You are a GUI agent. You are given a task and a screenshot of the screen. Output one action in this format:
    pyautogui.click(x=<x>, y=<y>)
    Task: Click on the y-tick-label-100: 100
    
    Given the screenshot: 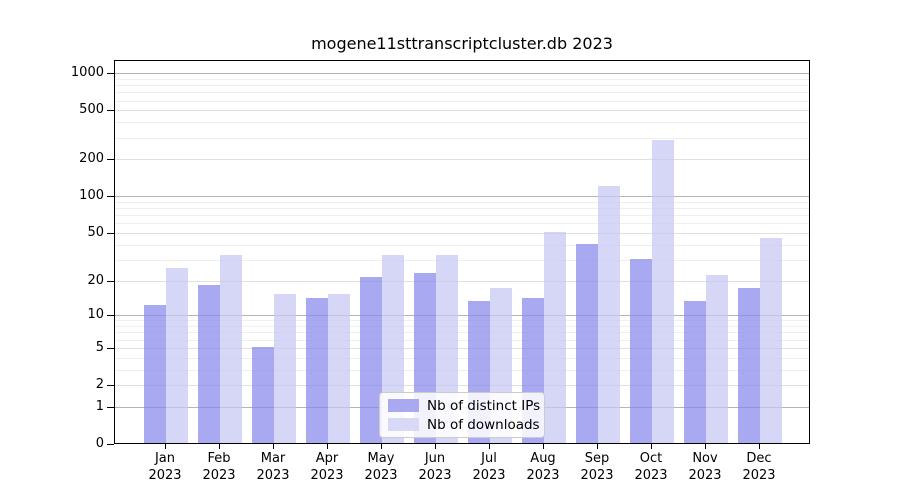 What is the action you would take?
    pyautogui.click(x=91, y=196)
    